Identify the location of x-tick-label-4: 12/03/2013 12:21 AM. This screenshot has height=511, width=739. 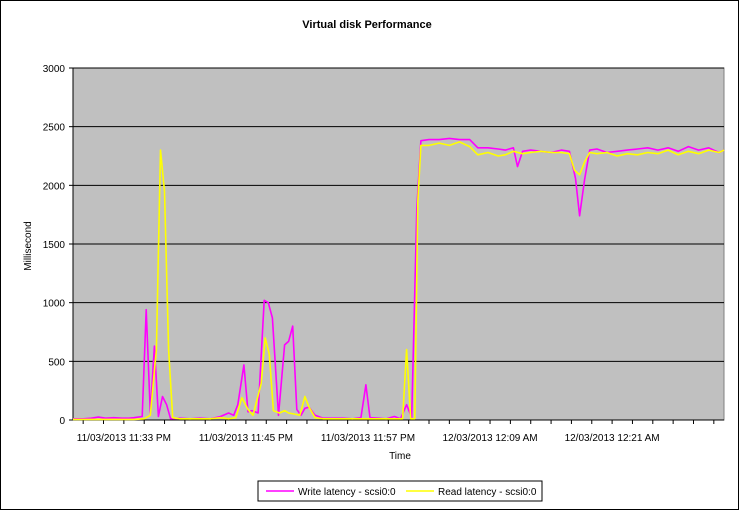
(612, 438).